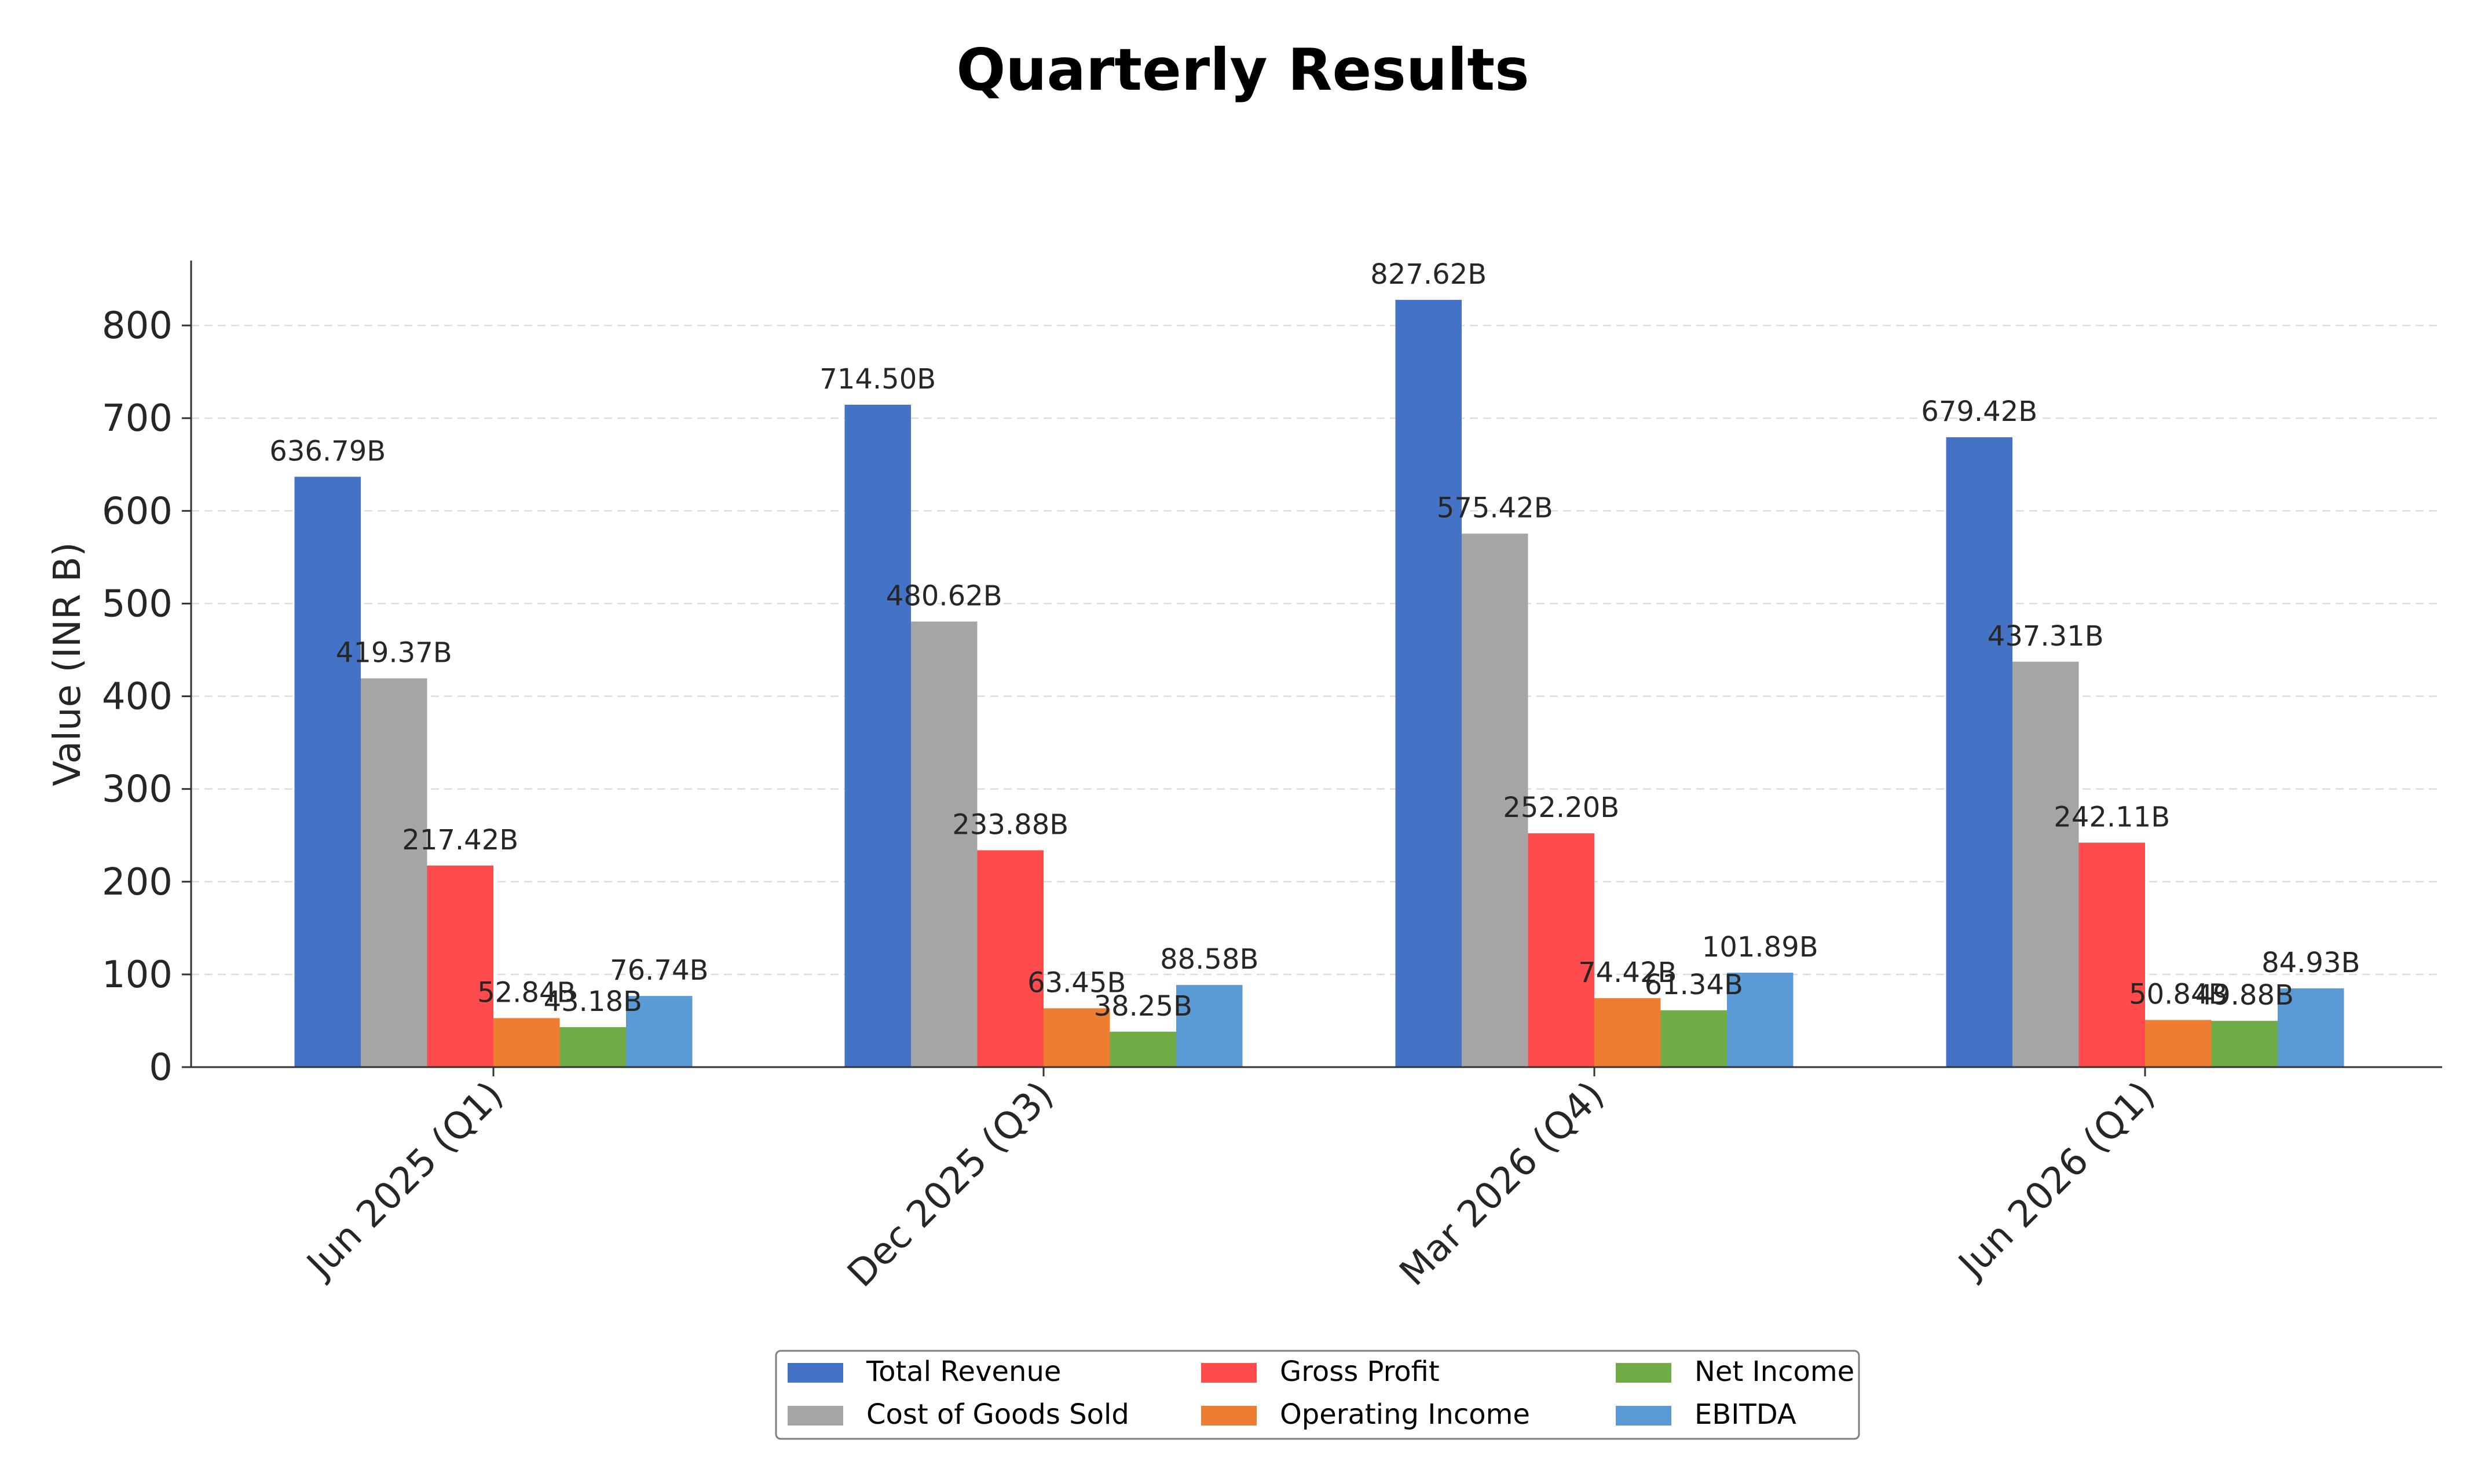 The height and width of the screenshot is (1484, 2485). Describe the element at coordinates (137, 326) in the screenshot. I see `y-tick-label: 800` at that location.